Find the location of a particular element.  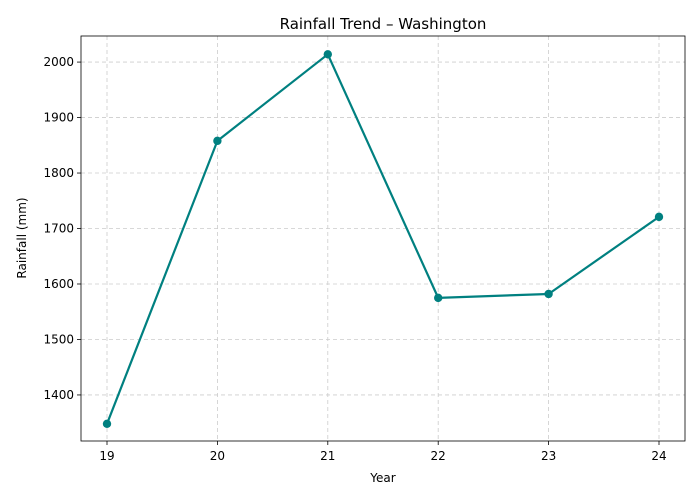

x-tick-label: 19 is located at coordinates (106, 456).